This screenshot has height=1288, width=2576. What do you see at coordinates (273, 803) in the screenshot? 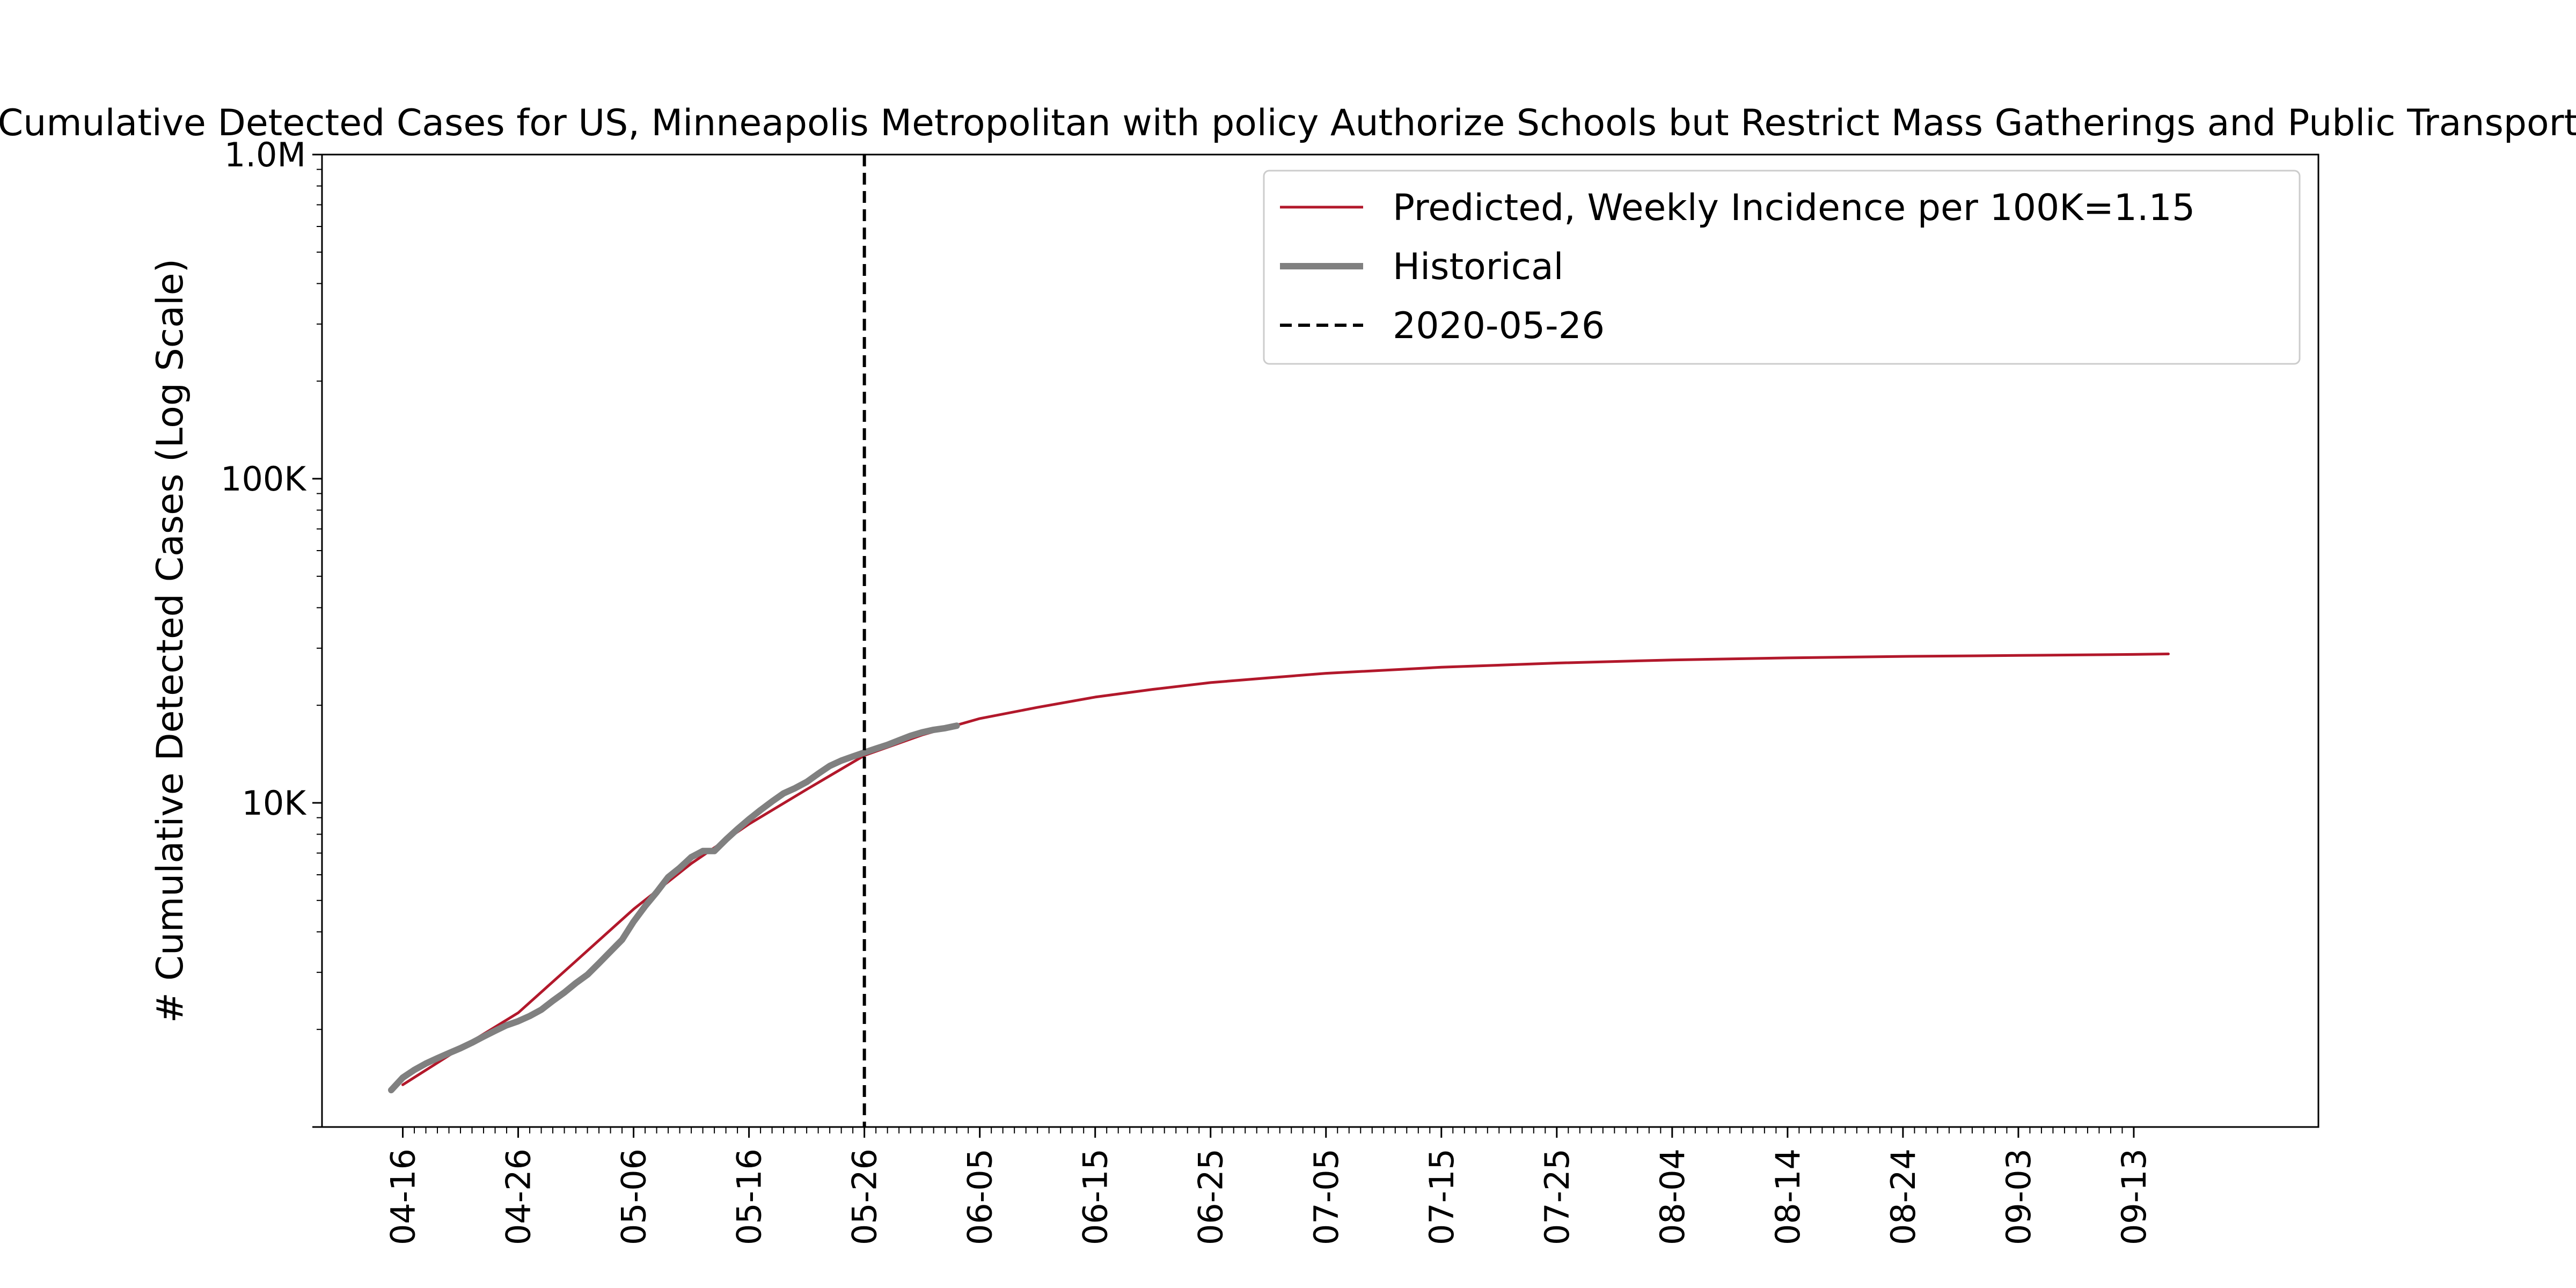
I see `y-tick-label: 10K` at bounding box center [273, 803].